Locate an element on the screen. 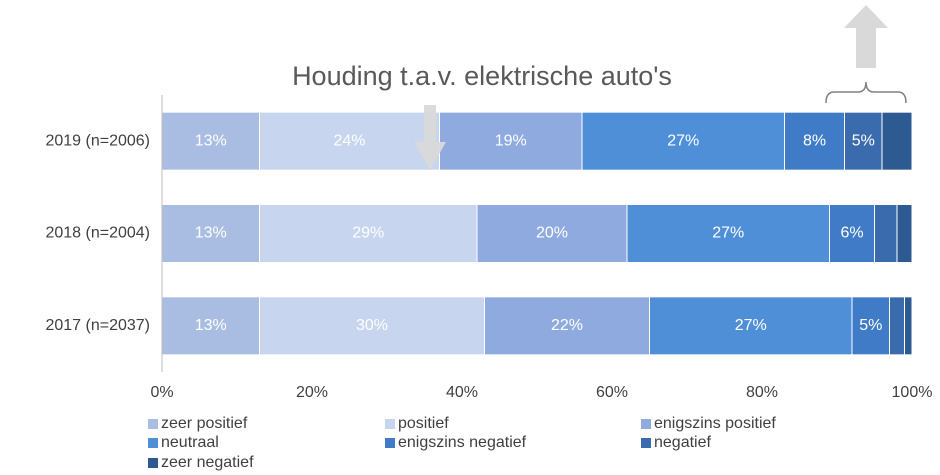  down-arrow is located at coordinates (430, 137).